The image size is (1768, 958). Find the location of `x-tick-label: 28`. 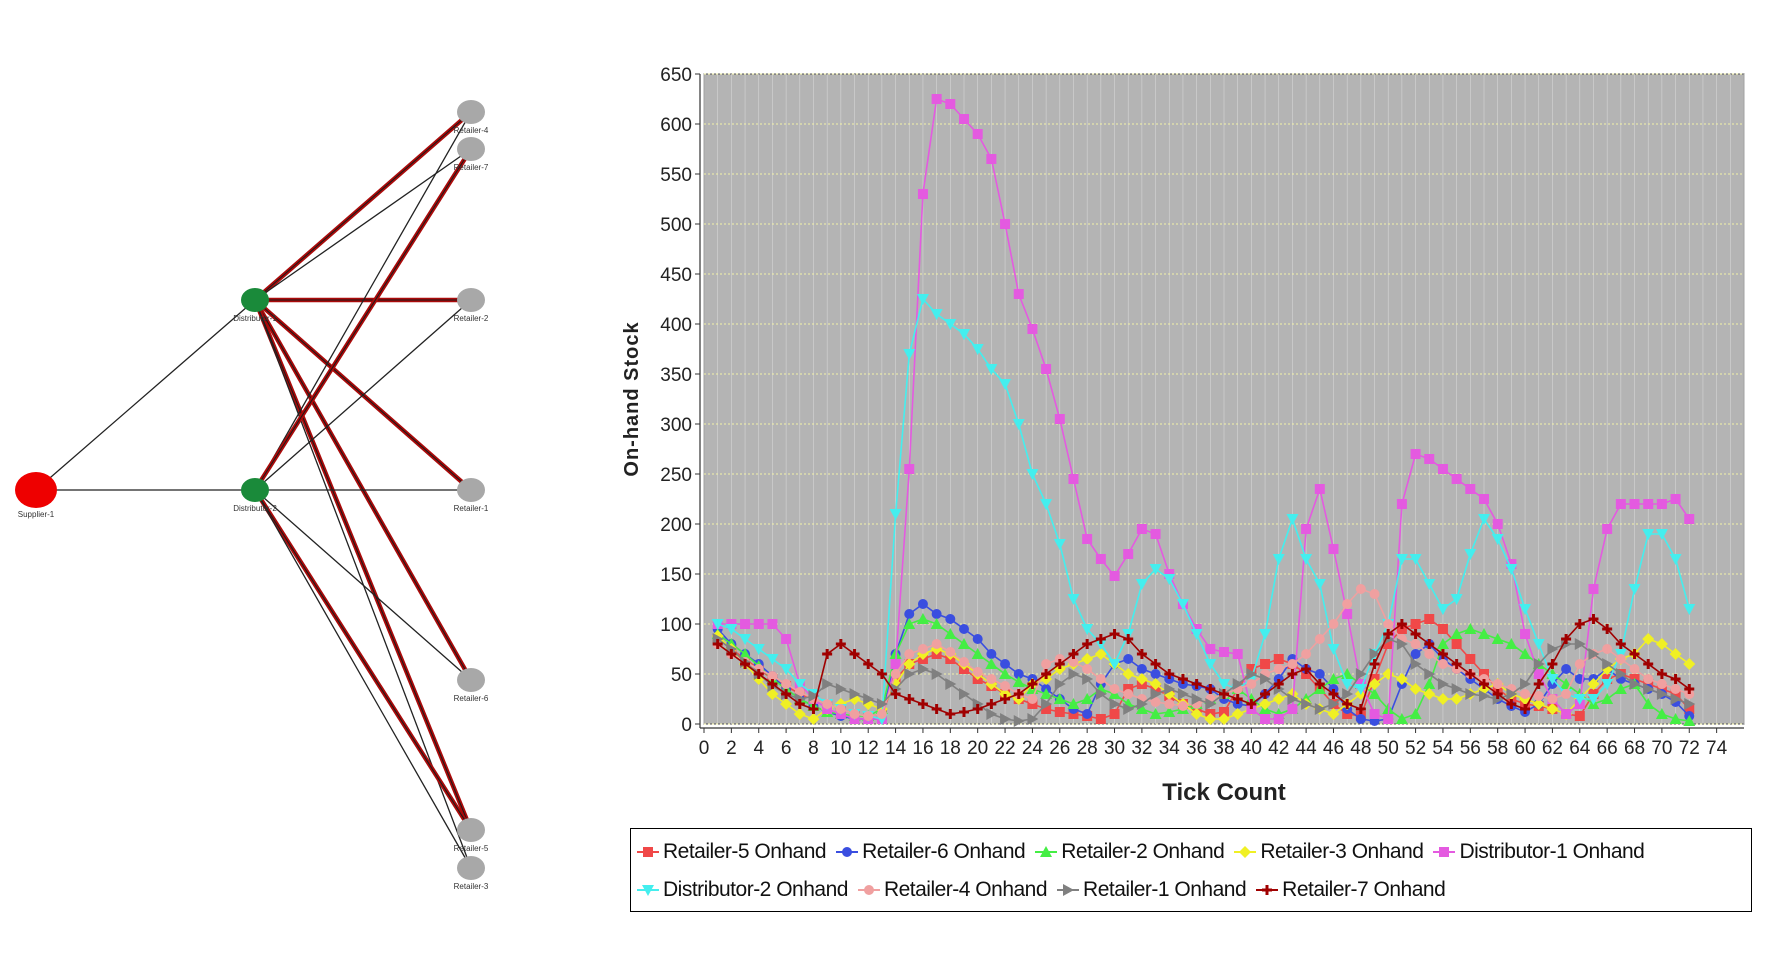

x-tick-label: 28 is located at coordinates (1087, 748).